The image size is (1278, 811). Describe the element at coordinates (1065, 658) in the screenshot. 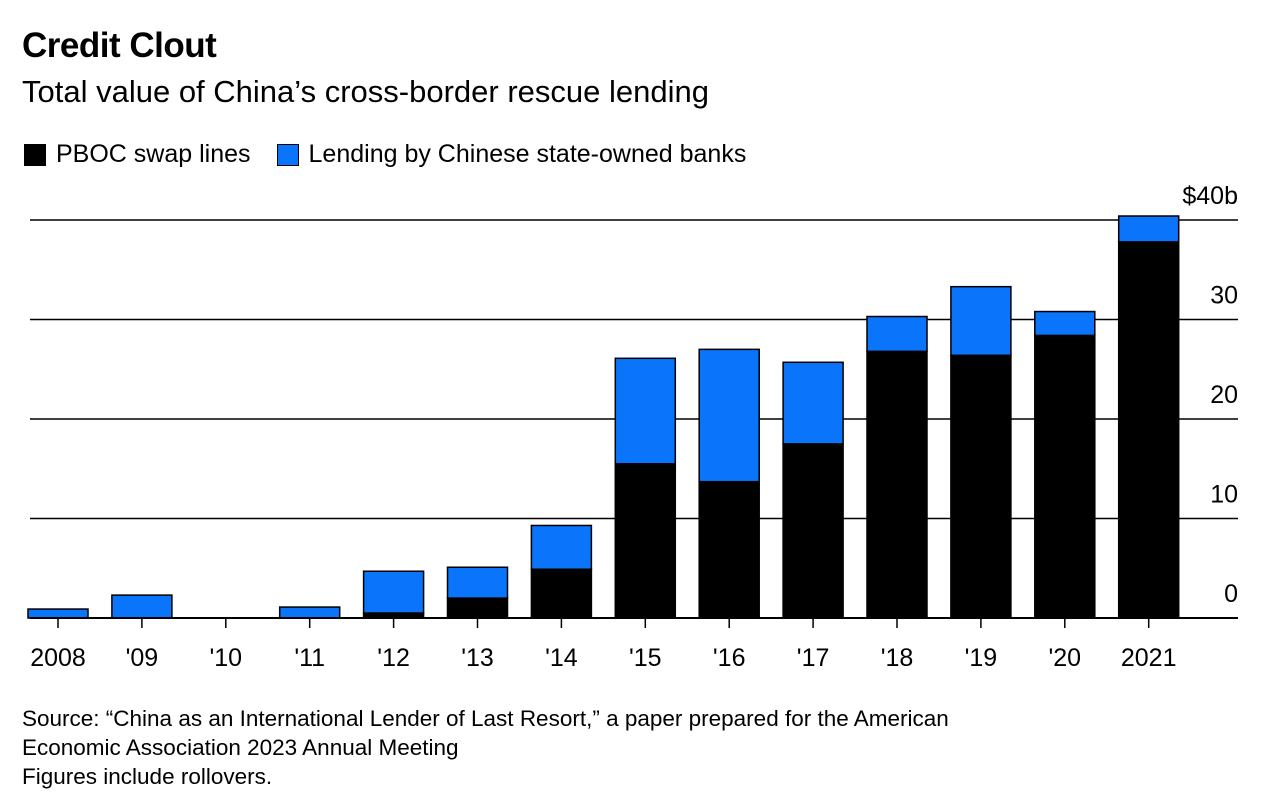

I see `x-tick-label: '20` at that location.